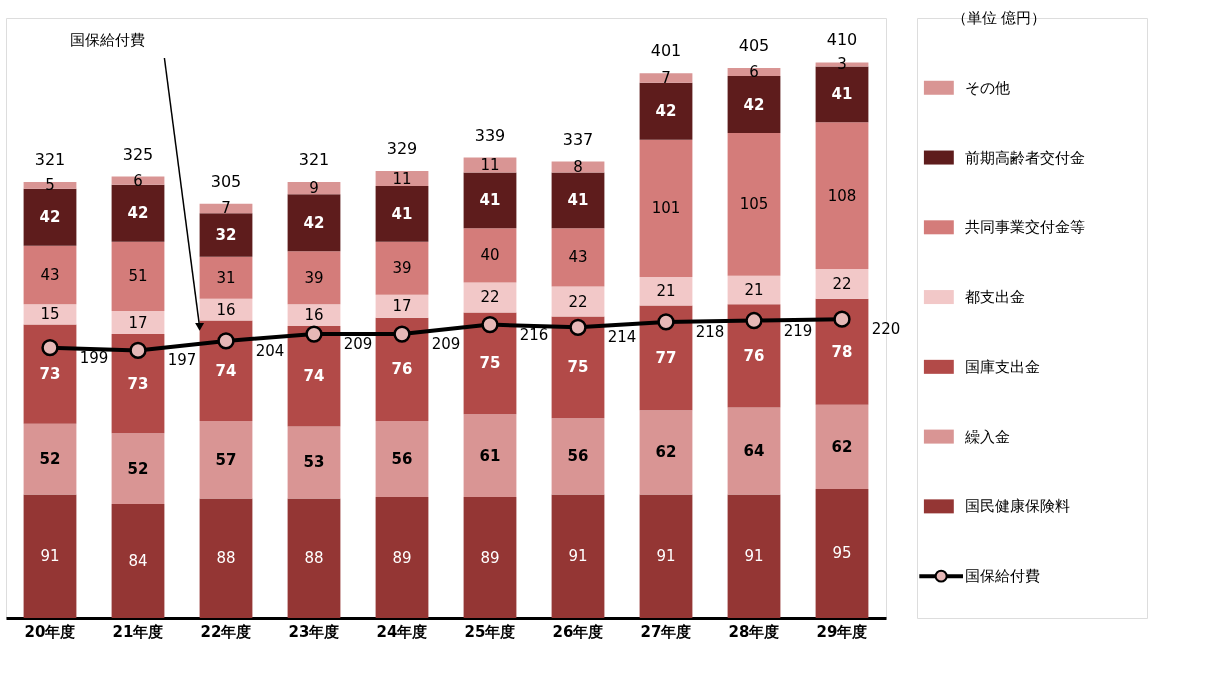 This screenshot has height=673, width=1230. I want to click on data-label: 11, so click(490, 165).